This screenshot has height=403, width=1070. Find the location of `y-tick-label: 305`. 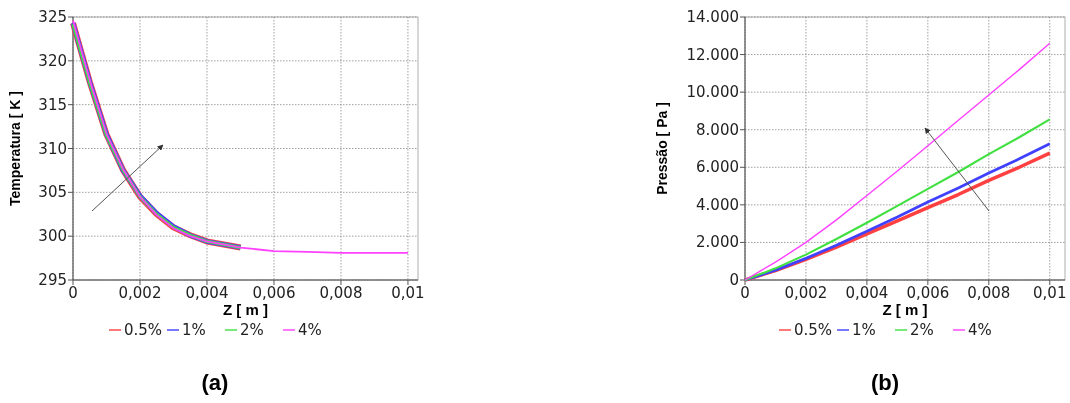

y-tick-label: 305 is located at coordinates (52, 192).